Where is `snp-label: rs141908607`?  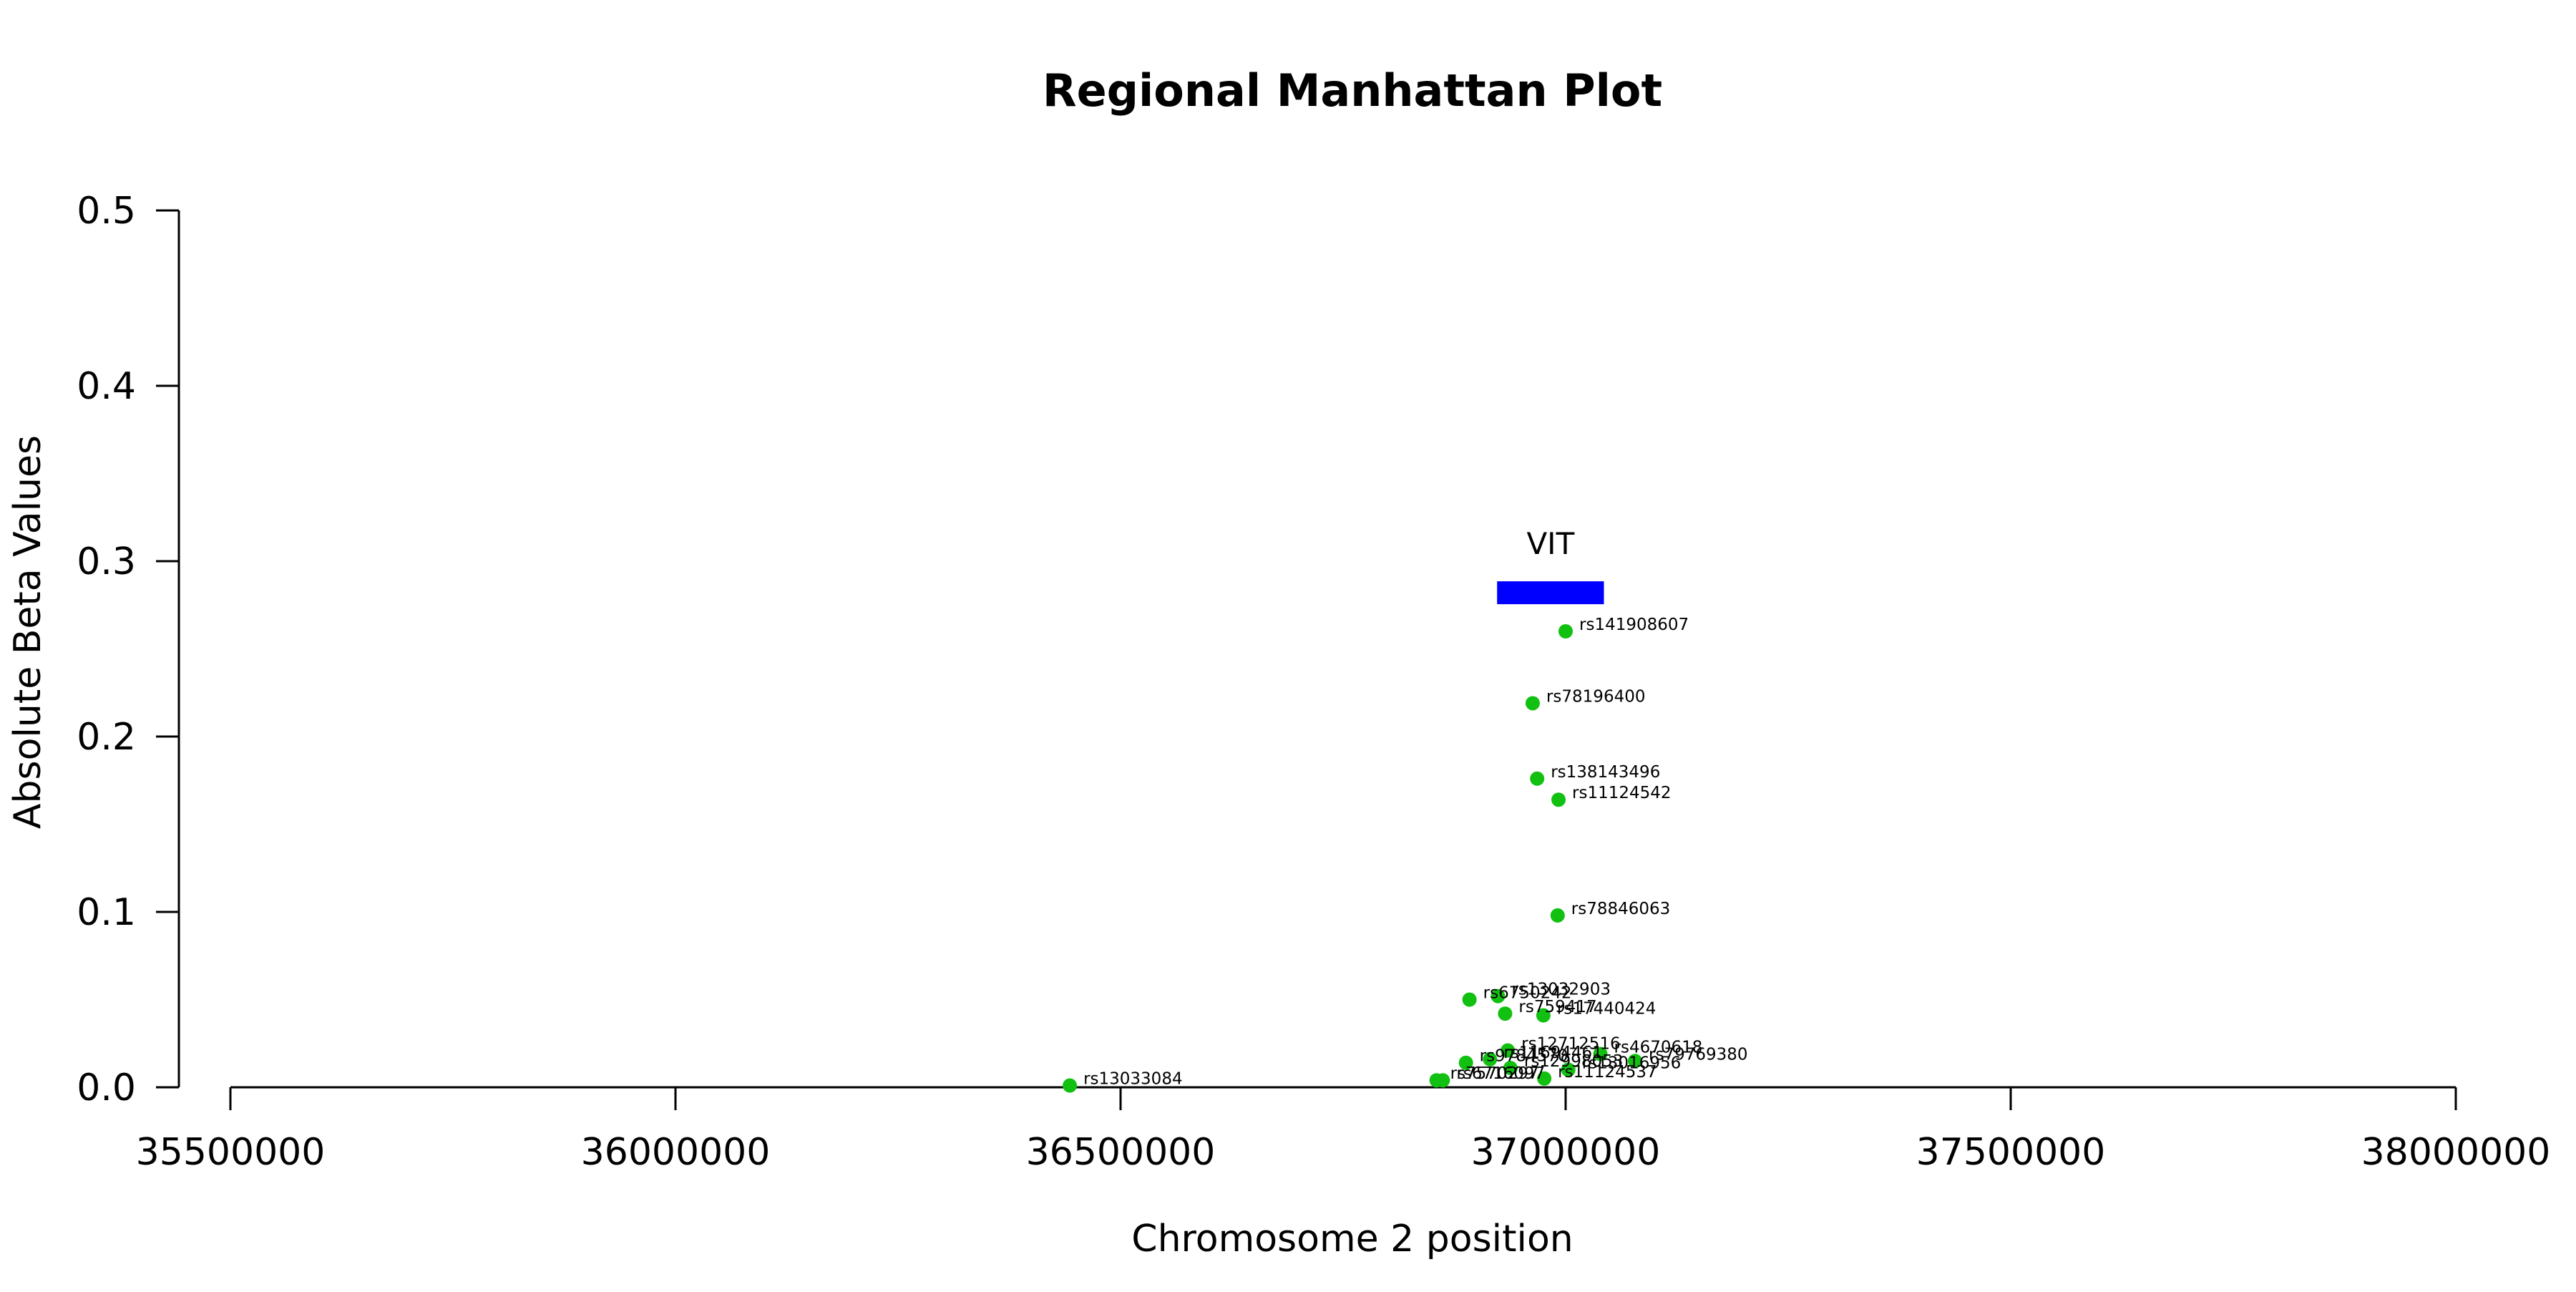 snp-label: rs141908607 is located at coordinates (1634, 625).